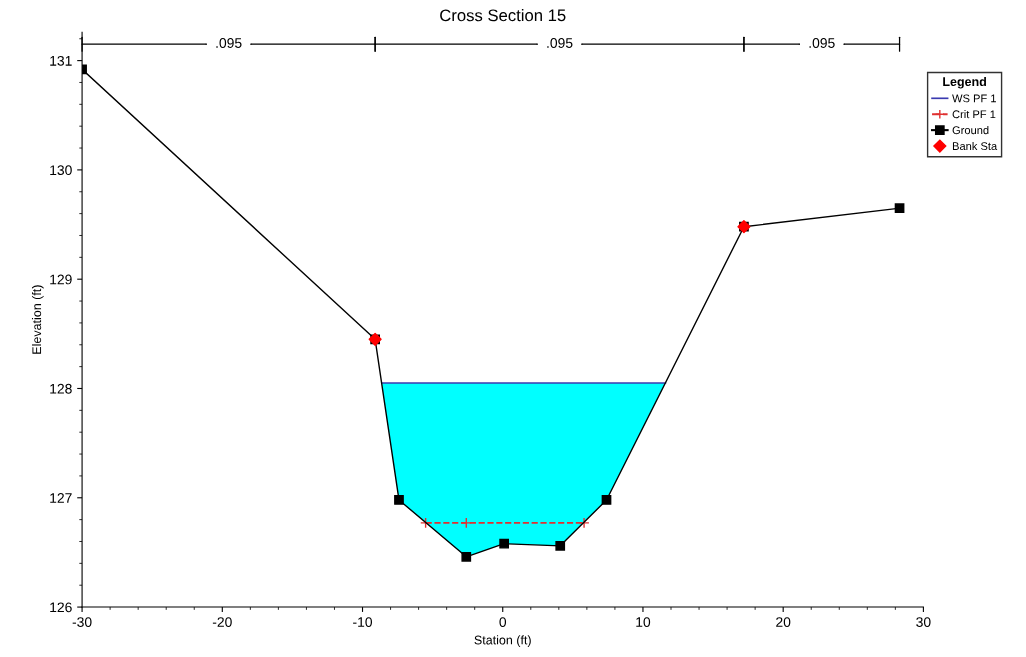 This screenshot has height=657, width=1026. What do you see at coordinates (964, 82) in the screenshot?
I see `legend-title: Legend` at bounding box center [964, 82].